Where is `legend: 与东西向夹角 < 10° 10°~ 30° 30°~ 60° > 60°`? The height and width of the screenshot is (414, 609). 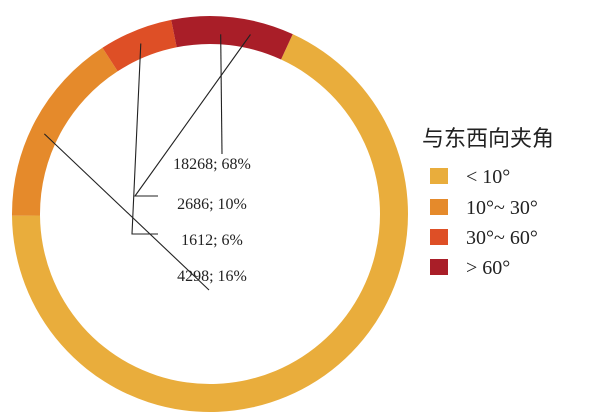
legend: 与东西向夹角 < 10° 10°~ 30° 30°~ 60° > 60° is located at coordinates (488, 203).